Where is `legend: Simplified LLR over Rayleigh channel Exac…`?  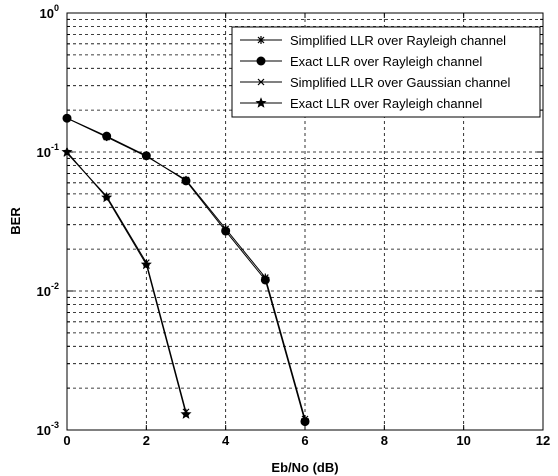 legend: Simplified LLR over Rayleigh channel Exac… is located at coordinates (386, 72).